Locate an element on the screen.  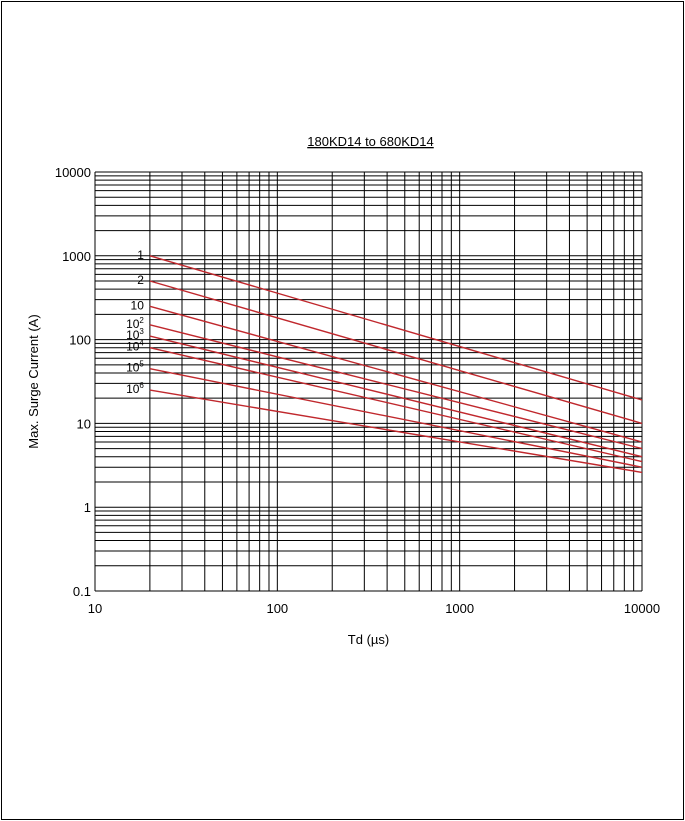
series-label-base: 2 is located at coordinates (140, 280).